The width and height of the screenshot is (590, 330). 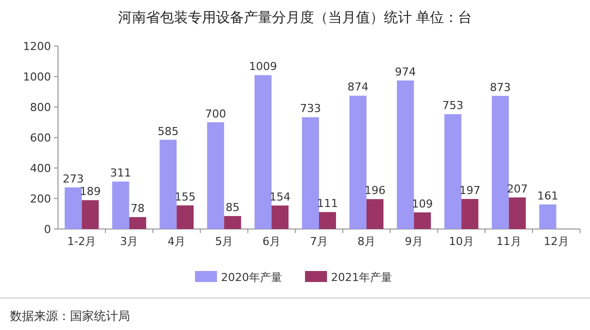 I want to click on data-label: 78, so click(x=137, y=209).